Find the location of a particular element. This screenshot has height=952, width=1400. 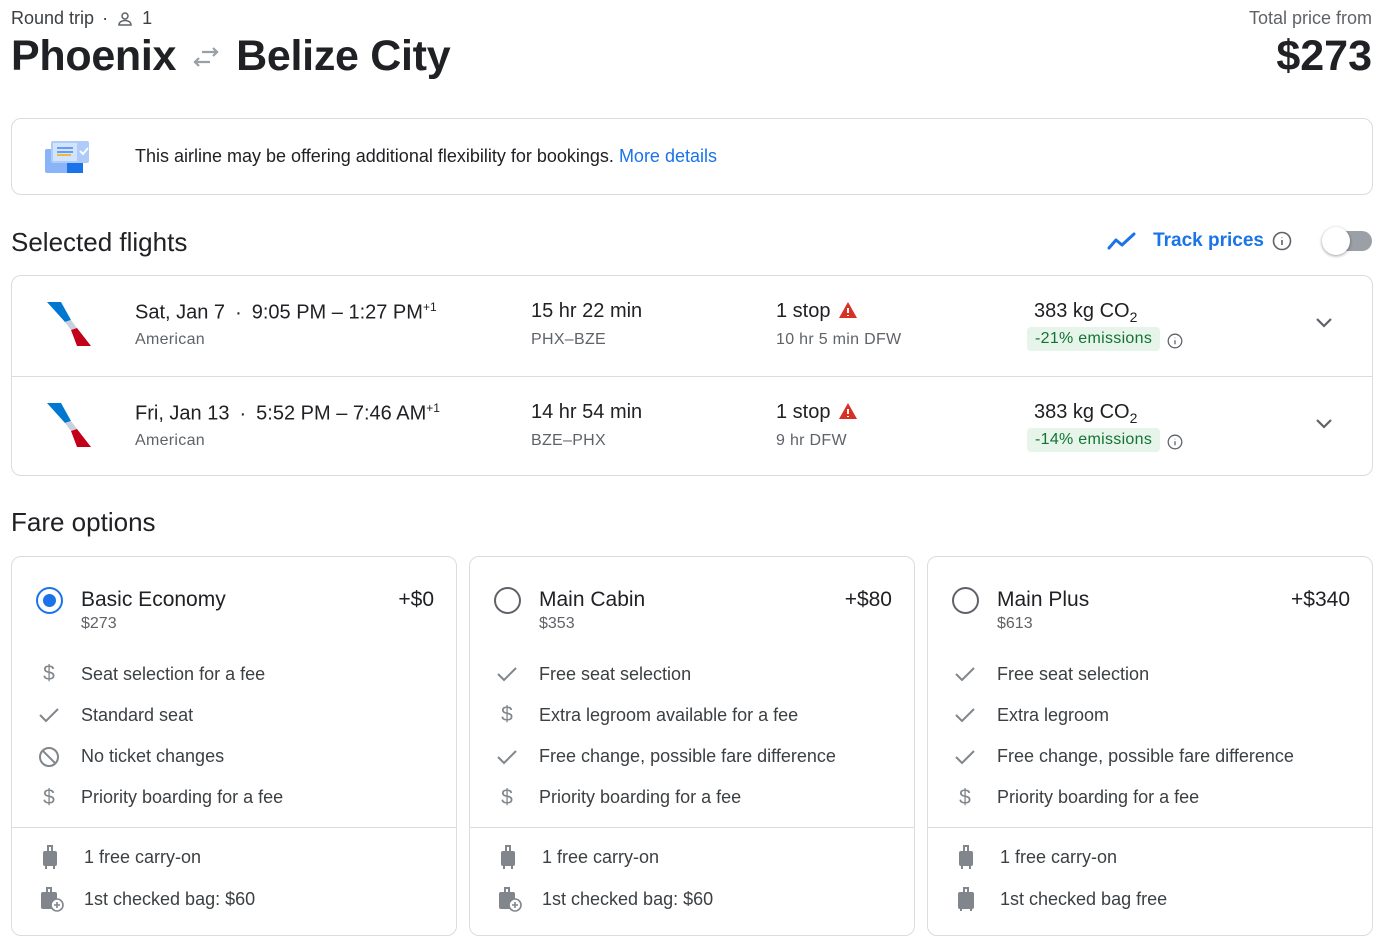

airline: American is located at coordinates (170, 339).